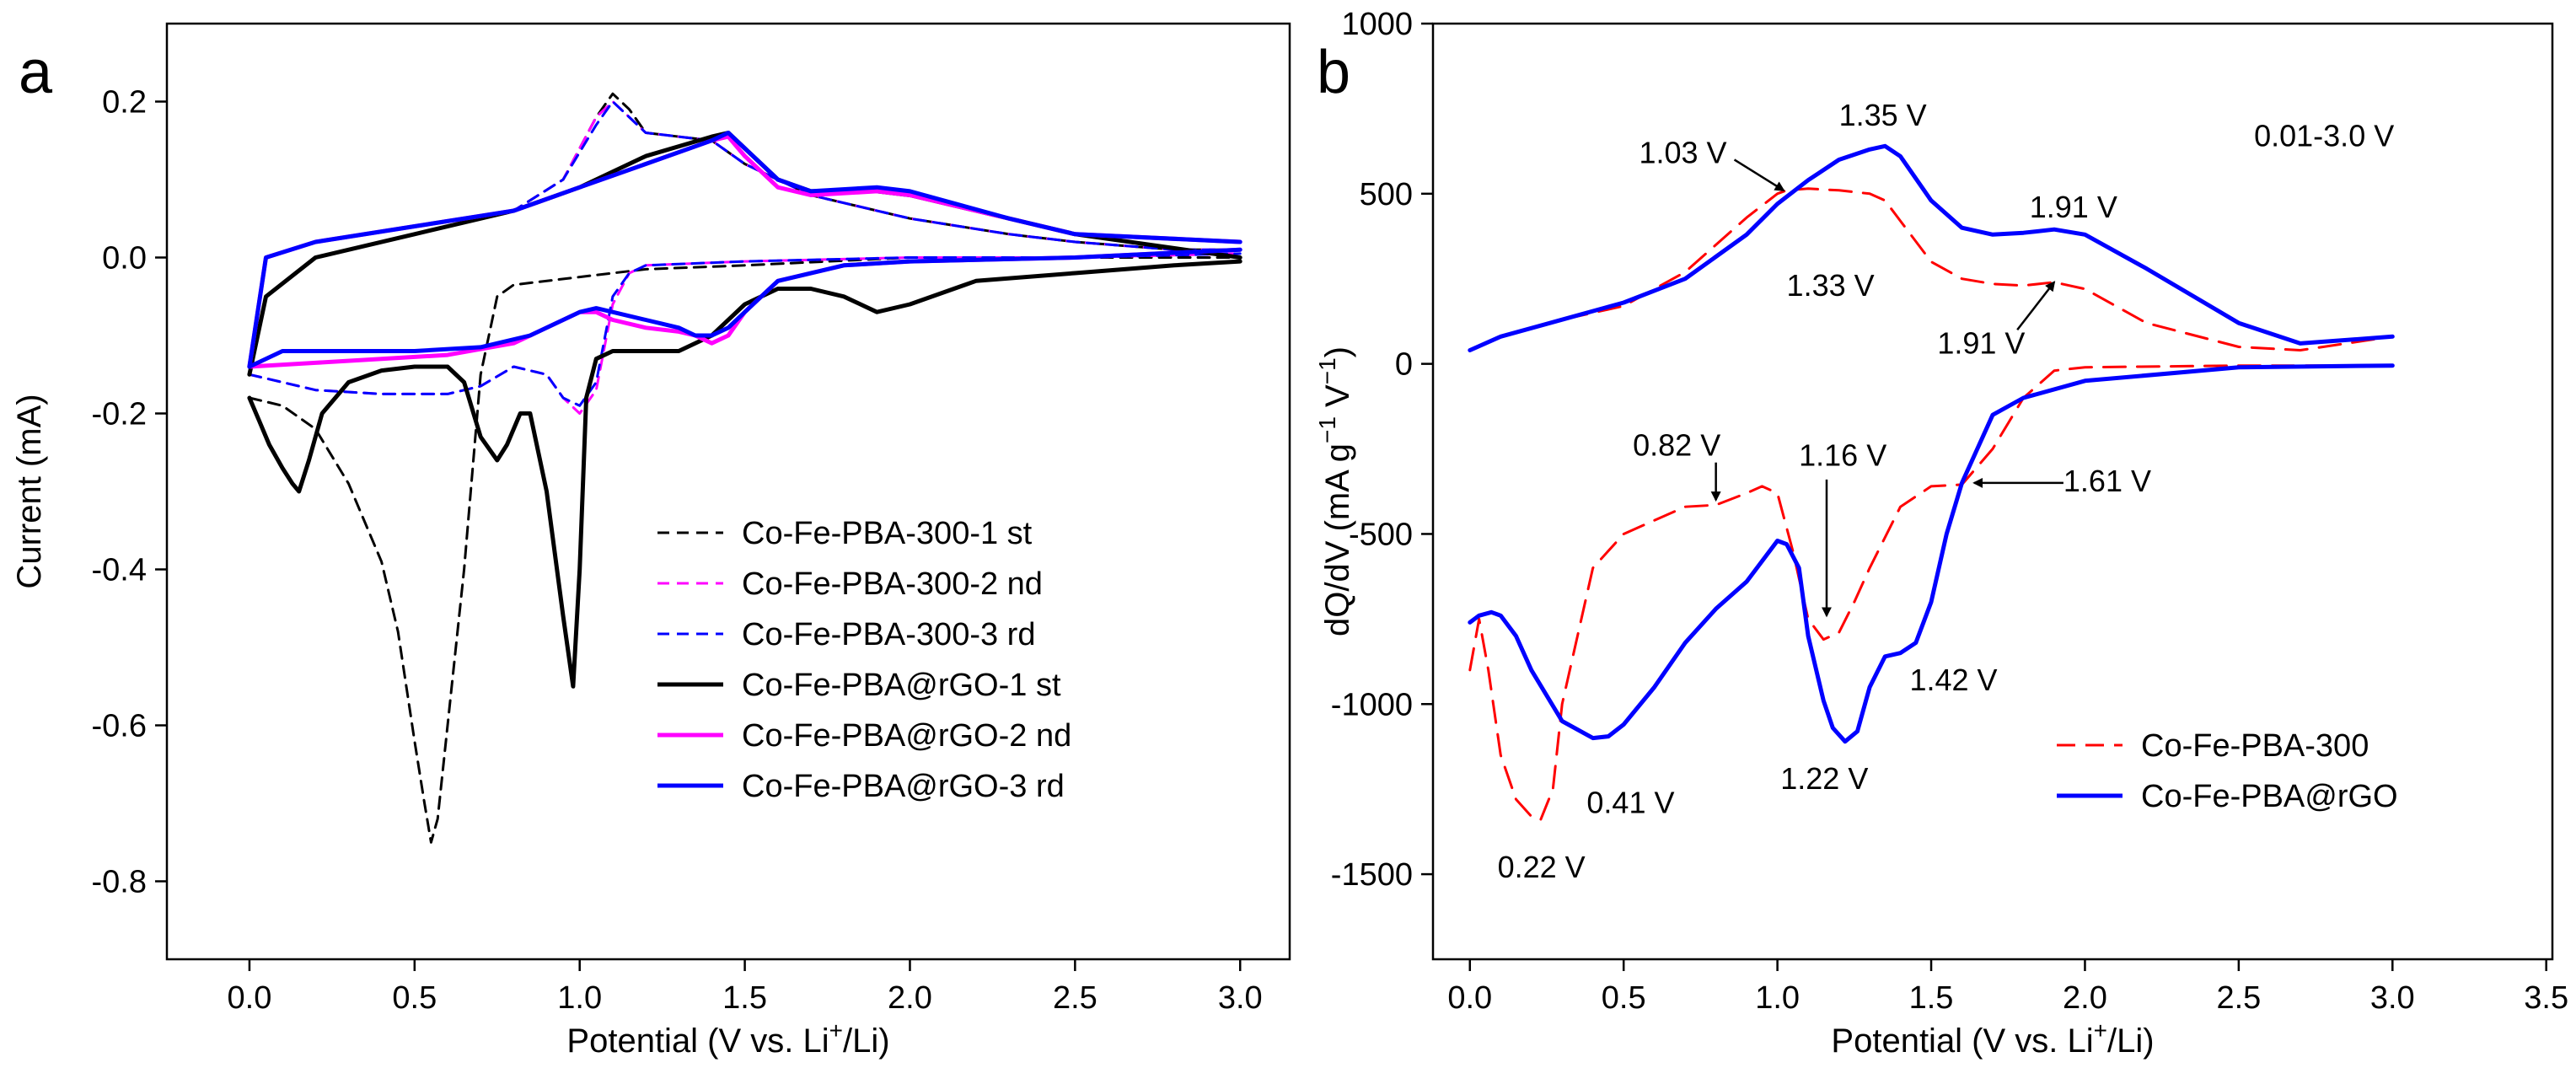 The image size is (2576, 1068). Describe the element at coordinates (1327, 429) in the screenshot. I see `y-axis-label-sup1: −1` at that location.